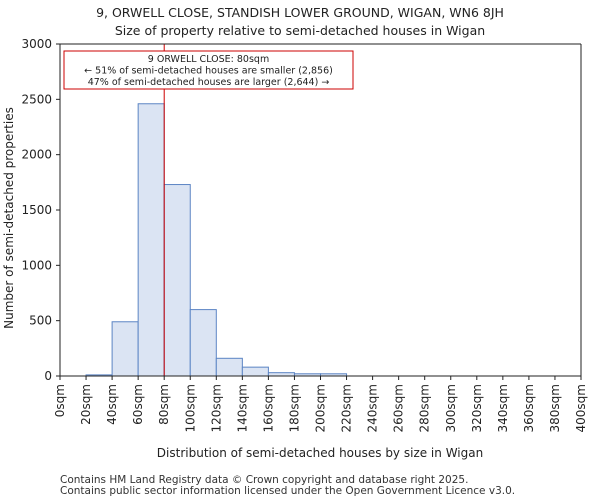 The image size is (600, 500). I want to click on x-tick-label: 100sqm, so click(190, 408).